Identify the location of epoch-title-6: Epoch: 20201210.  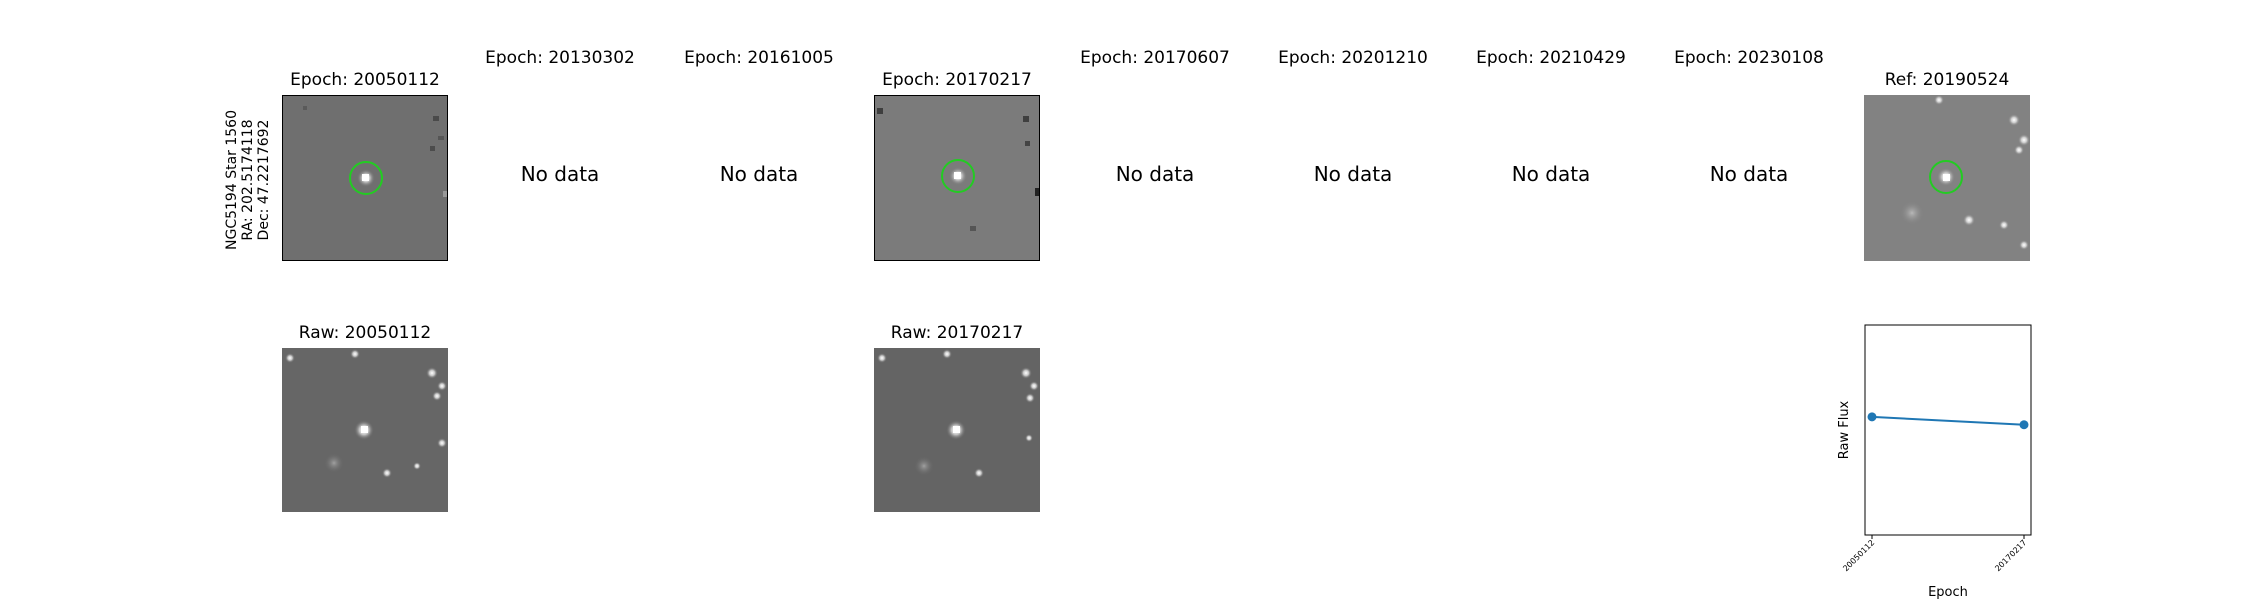
(1353, 58).